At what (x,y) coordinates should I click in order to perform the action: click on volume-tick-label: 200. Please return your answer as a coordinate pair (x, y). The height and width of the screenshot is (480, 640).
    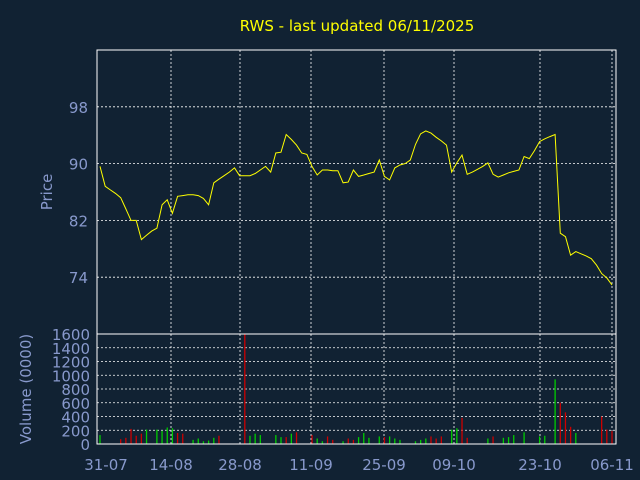
    Looking at the image, I should click on (75, 431).